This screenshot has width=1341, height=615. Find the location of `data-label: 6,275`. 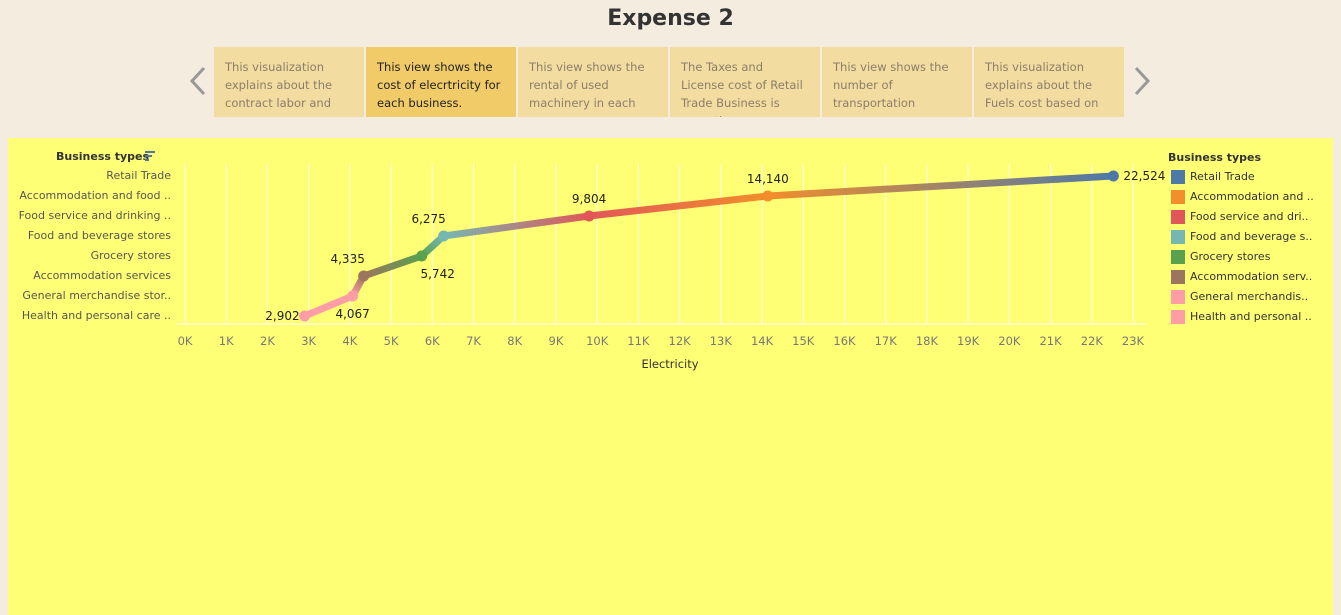

data-label: 6,275 is located at coordinates (428, 219).